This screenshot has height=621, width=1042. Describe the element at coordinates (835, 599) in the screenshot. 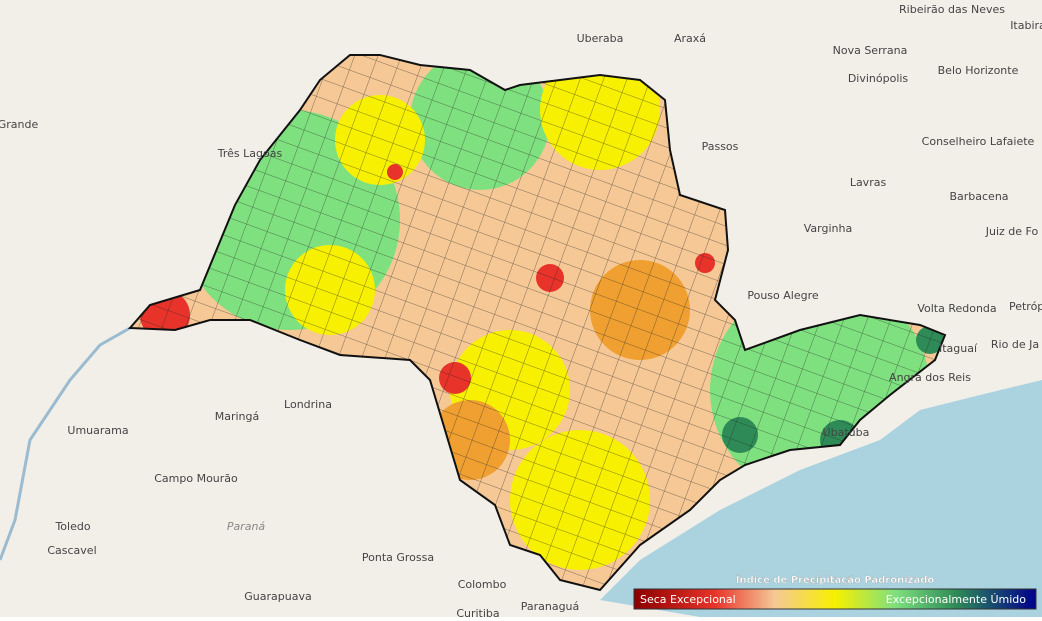

I see `legend-colorbar` at that location.